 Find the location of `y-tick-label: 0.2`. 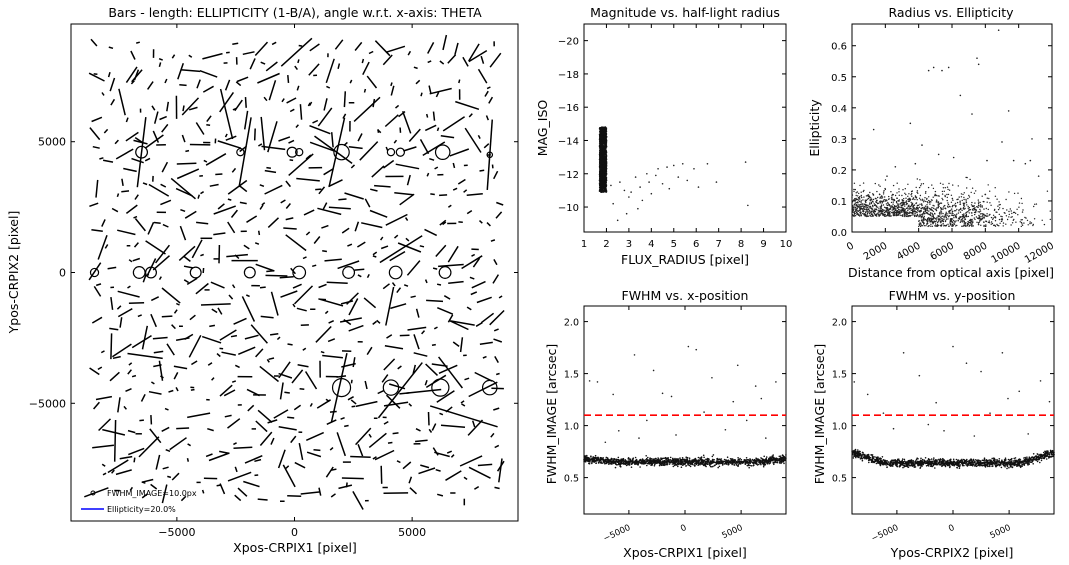

y-tick-label: 0.2 is located at coordinates (839, 171).